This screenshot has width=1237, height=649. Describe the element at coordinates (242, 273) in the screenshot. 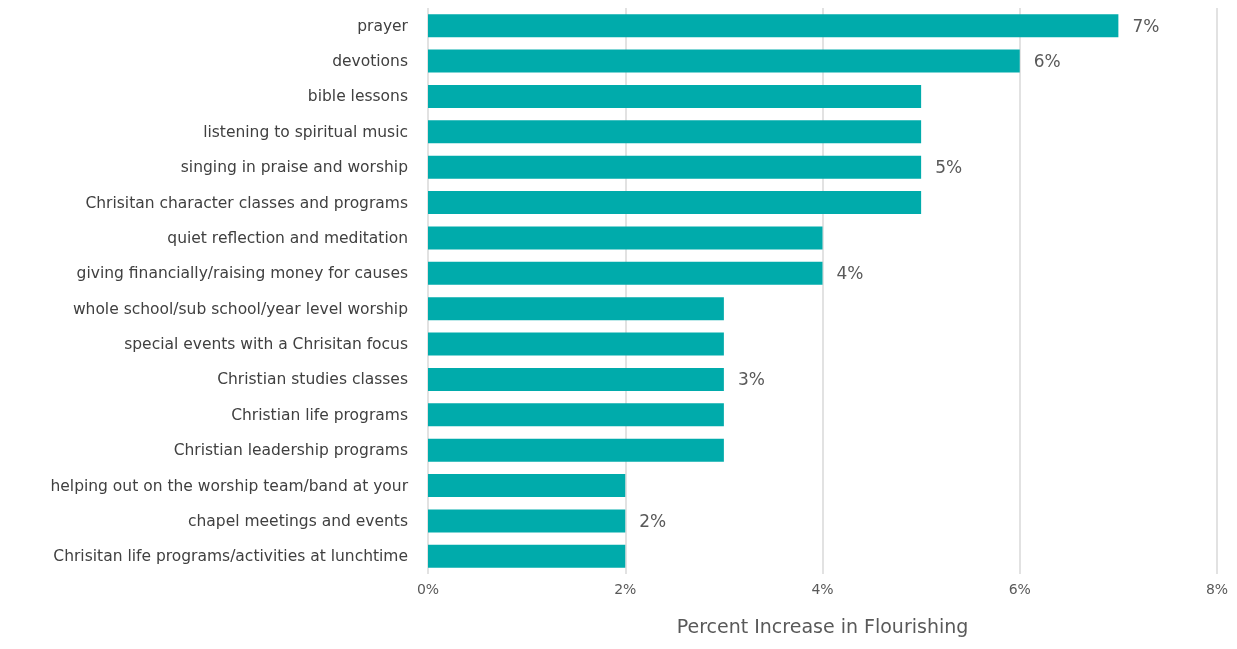

I see `y-tick-label: giving financially/raising money for causes` at that location.